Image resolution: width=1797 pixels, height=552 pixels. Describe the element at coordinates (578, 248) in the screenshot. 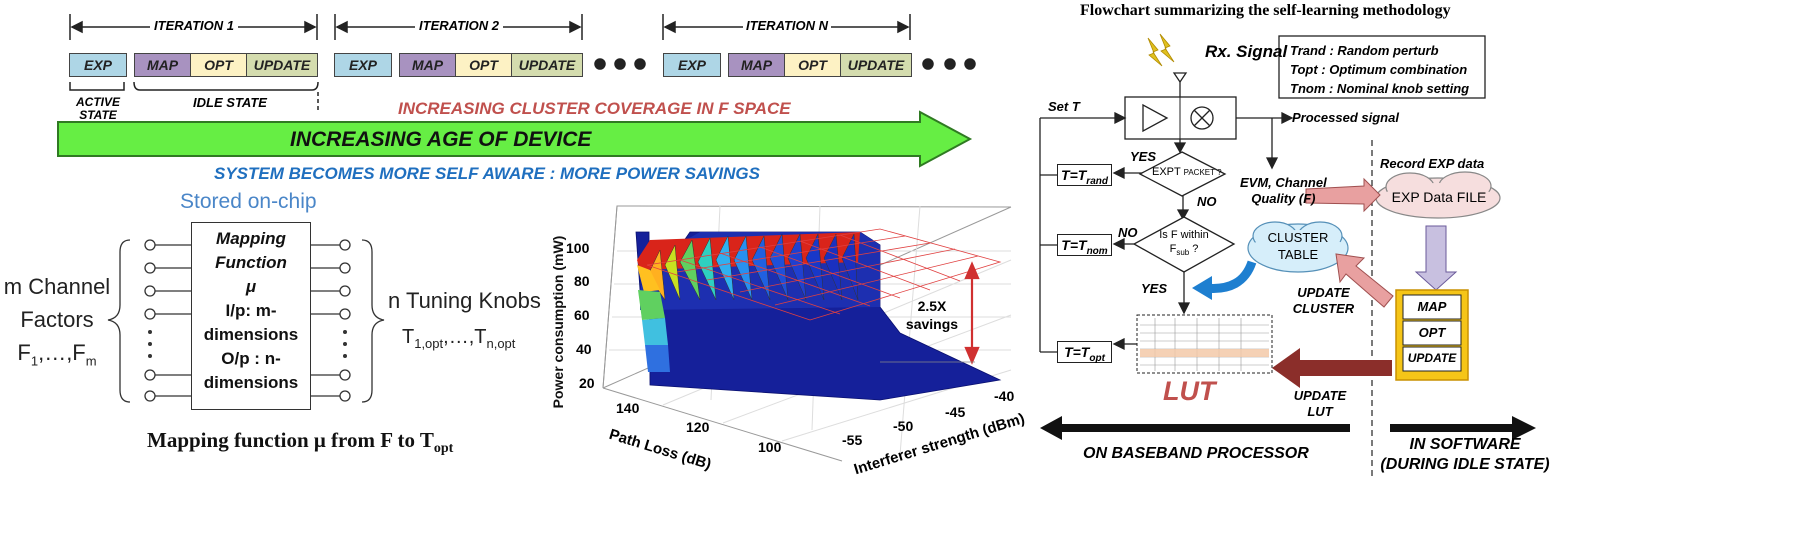

I see `z-tick: 100` at that location.